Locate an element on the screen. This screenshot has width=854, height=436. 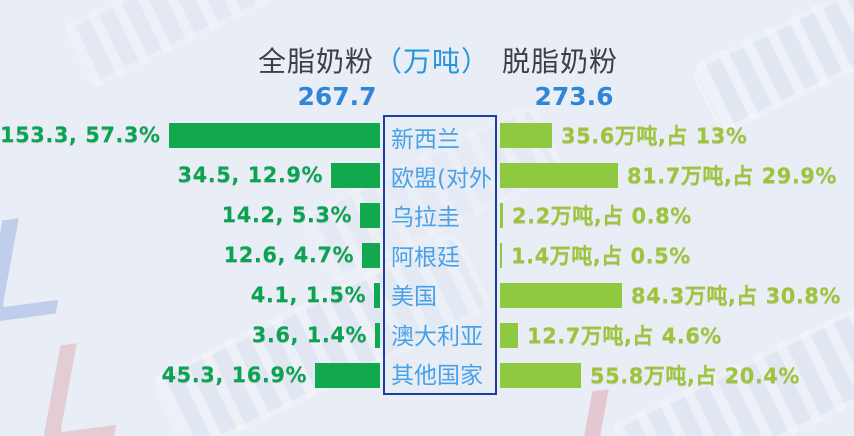
category-label-box: 新西兰欧盟(对外乌拉圭阿根廷美国澳大利亚其他国家 is located at coordinates (440, 255).